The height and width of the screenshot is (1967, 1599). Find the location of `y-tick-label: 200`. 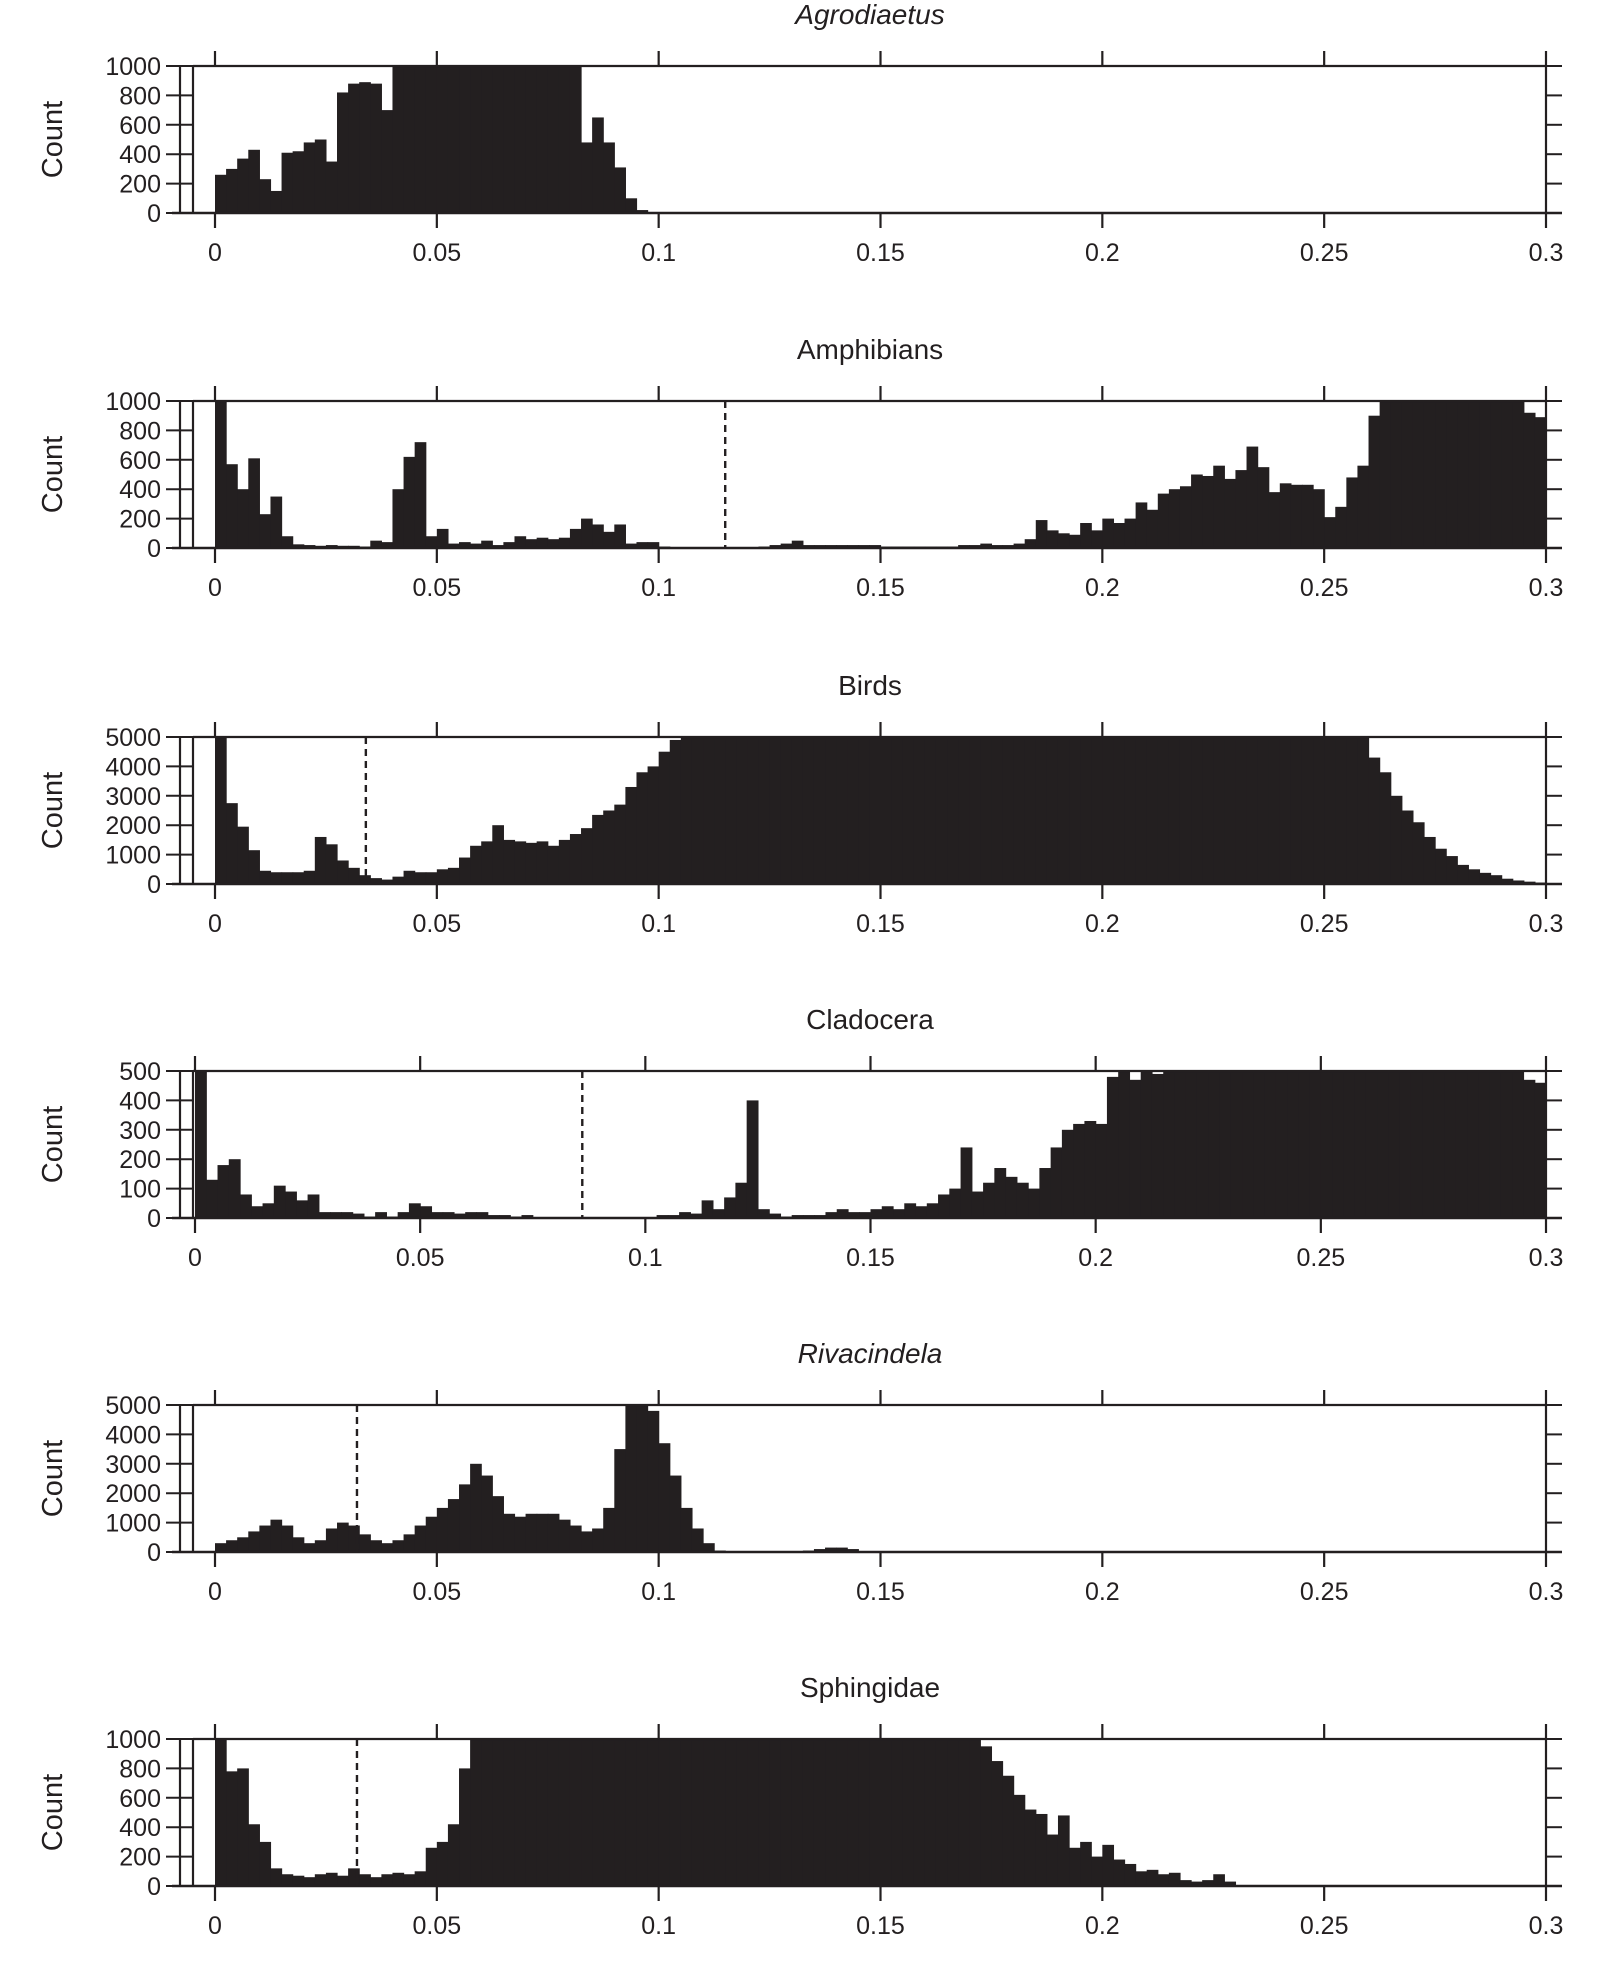

y-tick-label: 200 is located at coordinates (140, 1160).